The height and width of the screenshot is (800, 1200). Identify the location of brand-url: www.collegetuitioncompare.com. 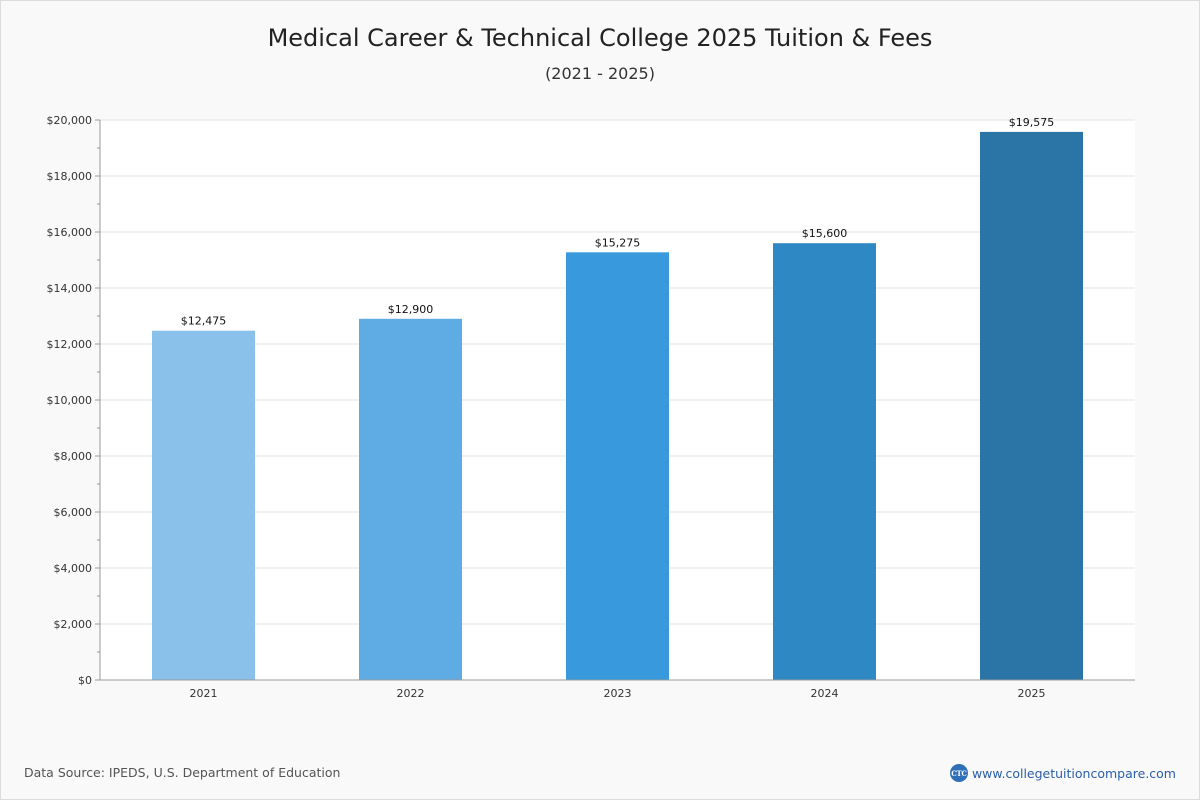
(1073, 773).